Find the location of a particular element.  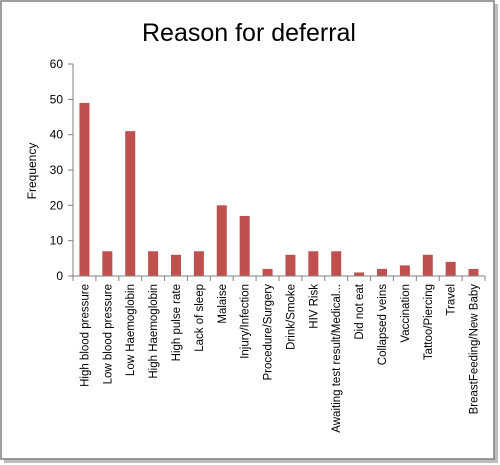

y-tick-label: 0 is located at coordinates (59, 276).